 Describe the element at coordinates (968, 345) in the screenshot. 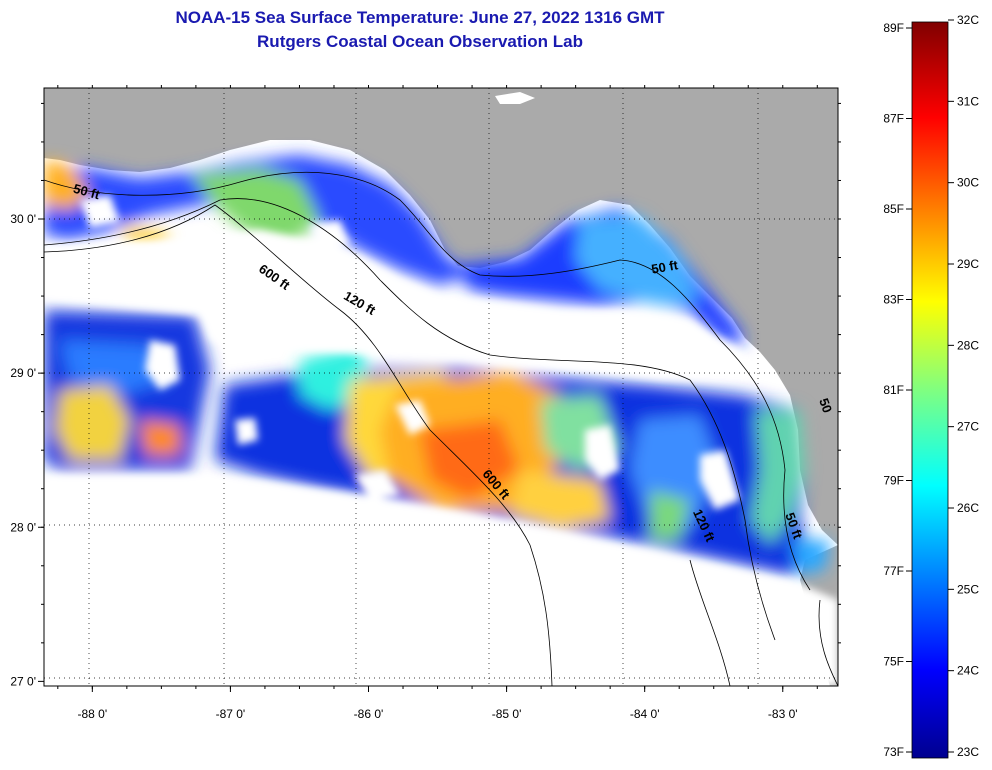

I see `colorbar-c-label: 28C` at that location.